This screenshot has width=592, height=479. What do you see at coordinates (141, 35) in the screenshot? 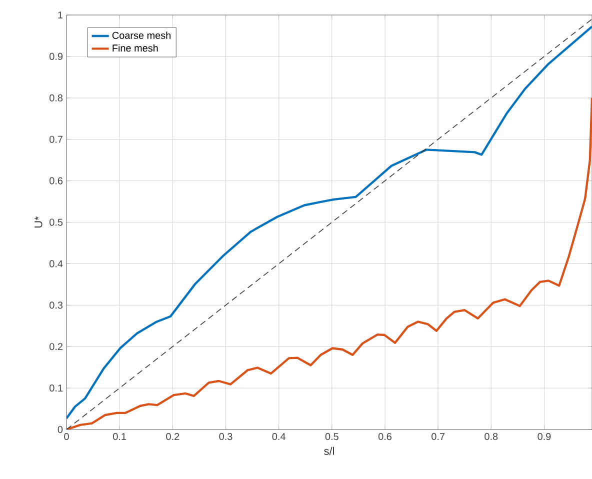
I see `legend-label: Coarse mesh` at bounding box center [141, 35].